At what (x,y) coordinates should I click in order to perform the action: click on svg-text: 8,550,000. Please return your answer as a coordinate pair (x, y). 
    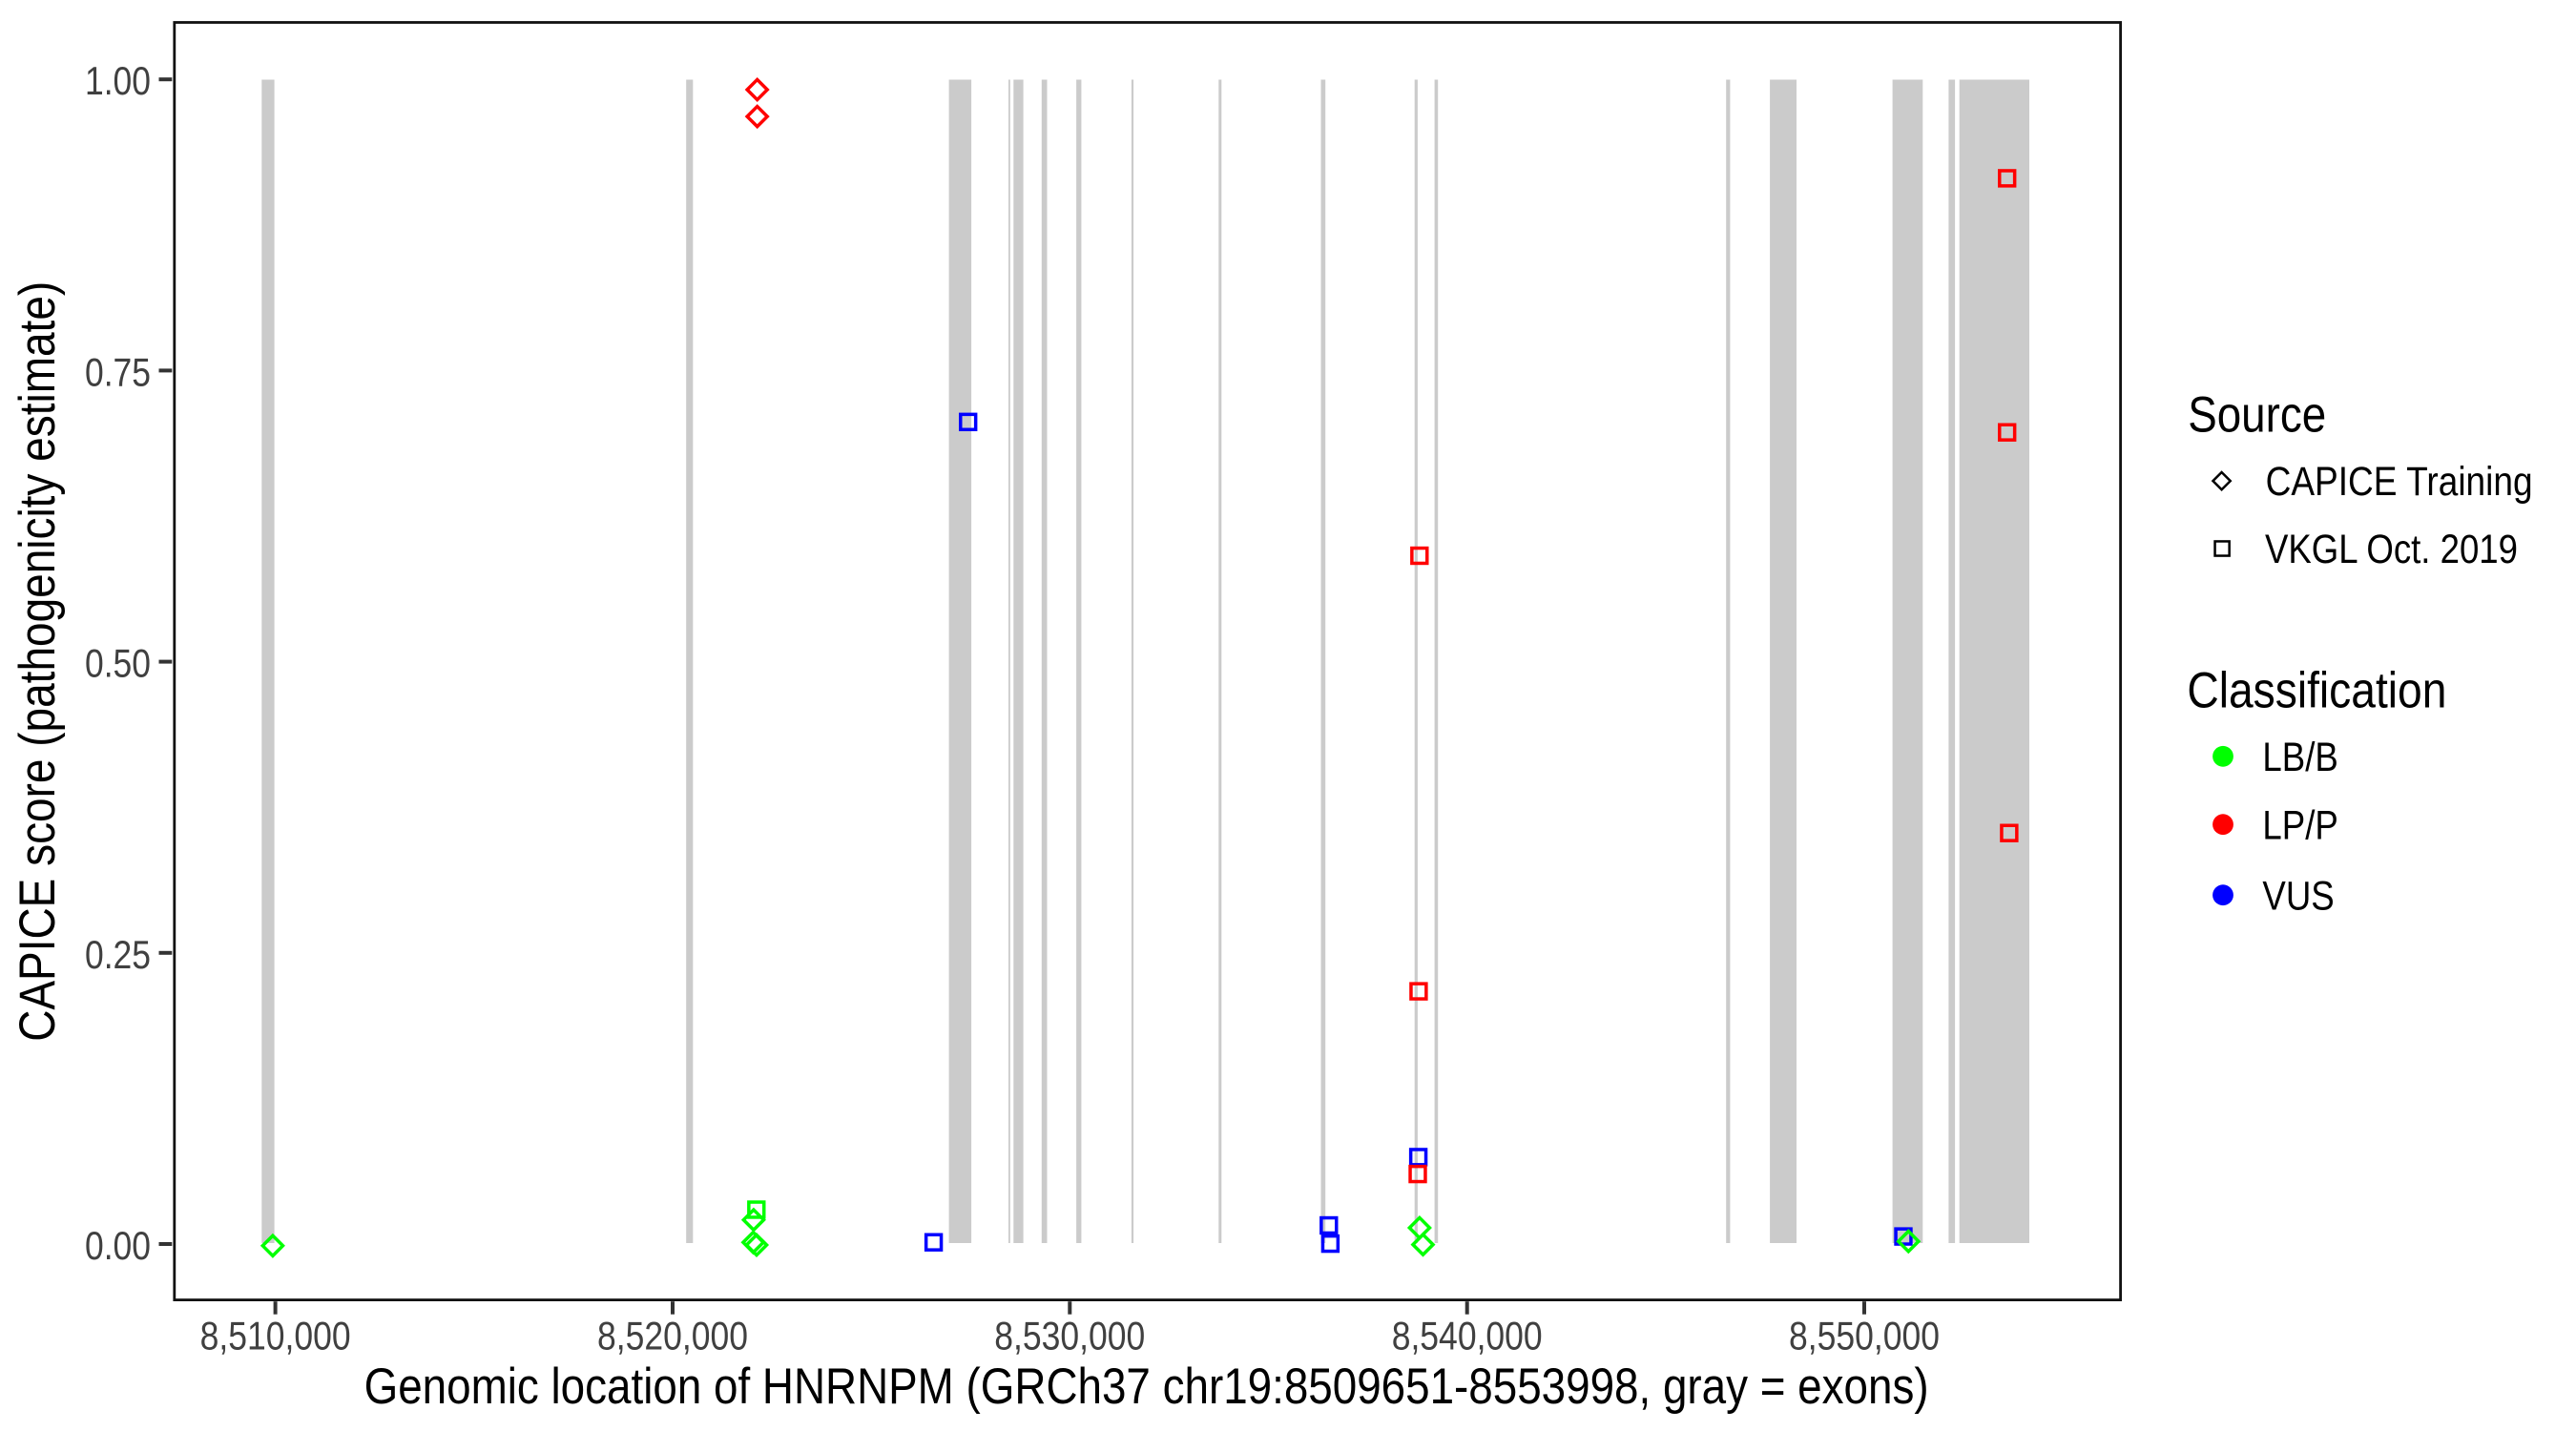
    Looking at the image, I should click on (1864, 1336).